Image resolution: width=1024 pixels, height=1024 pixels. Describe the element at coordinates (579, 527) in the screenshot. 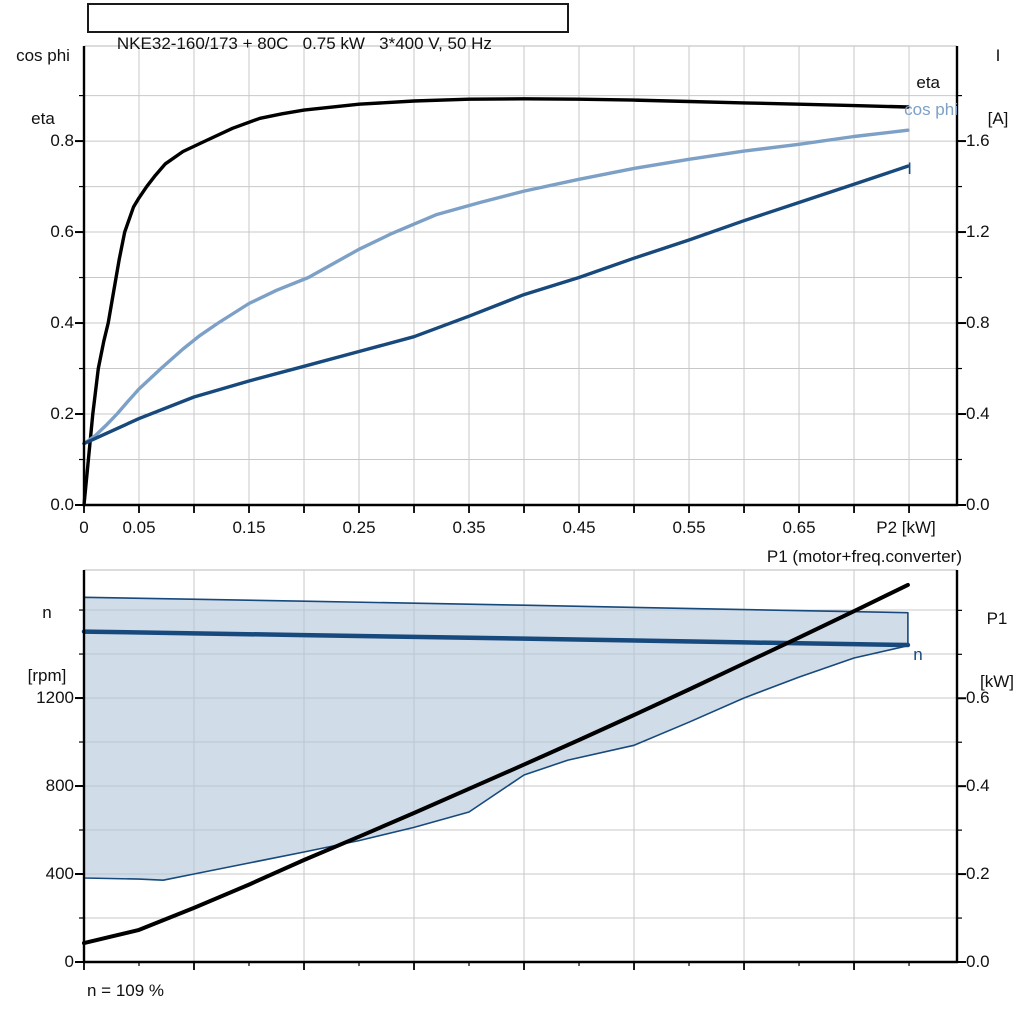

I see `tick-label: 0.45` at that location.